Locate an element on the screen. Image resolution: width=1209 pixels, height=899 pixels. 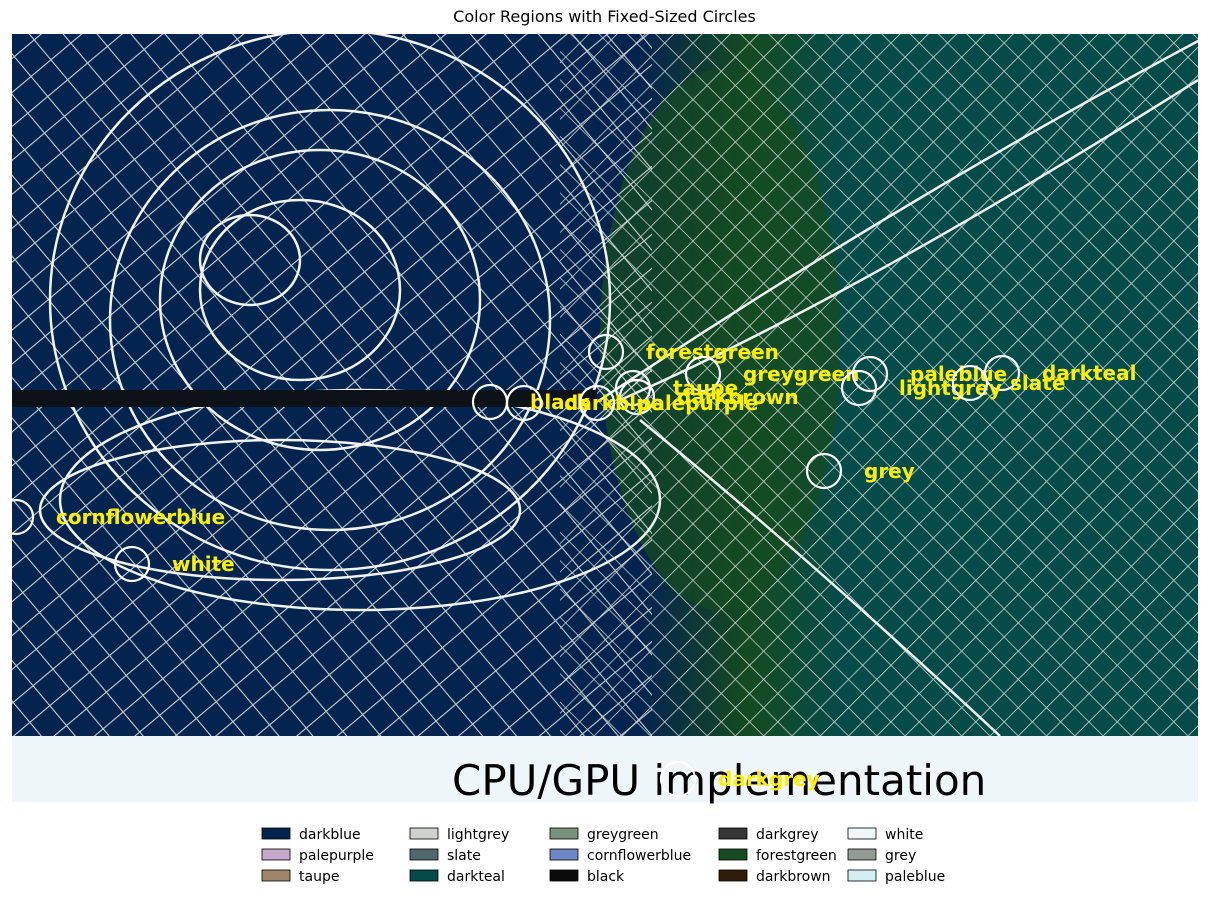
legend-swatch-cornflowerblue is located at coordinates (564, 854).